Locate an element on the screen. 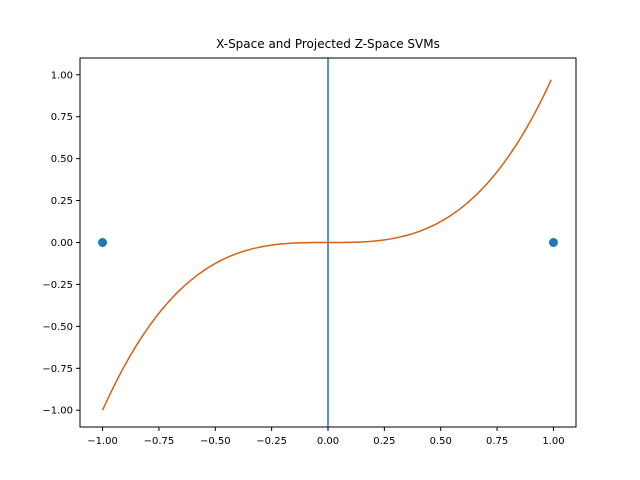 This screenshot has height=480, width=640. x-tick-label: 0.50 is located at coordinates (441, 441).